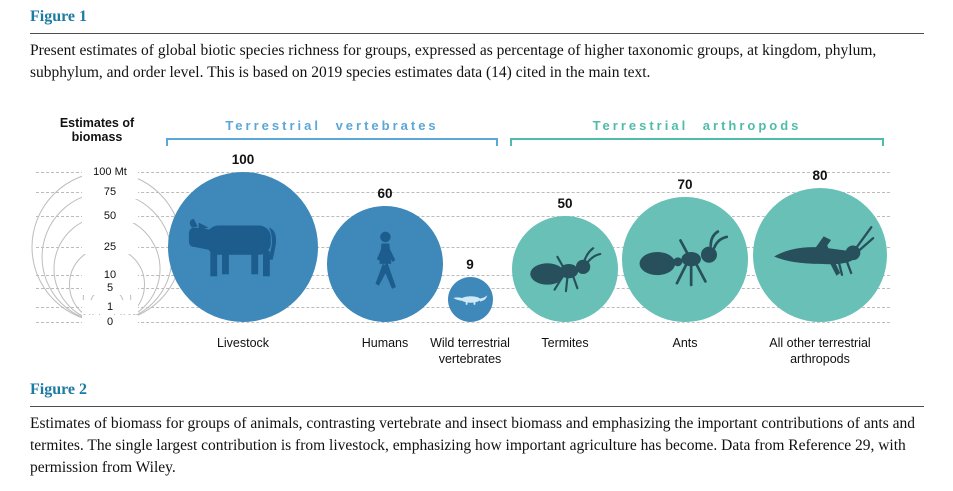 The image size is (953, 491). I want to click on group-title: Terrestrial vertebrates, so click(332, 125).